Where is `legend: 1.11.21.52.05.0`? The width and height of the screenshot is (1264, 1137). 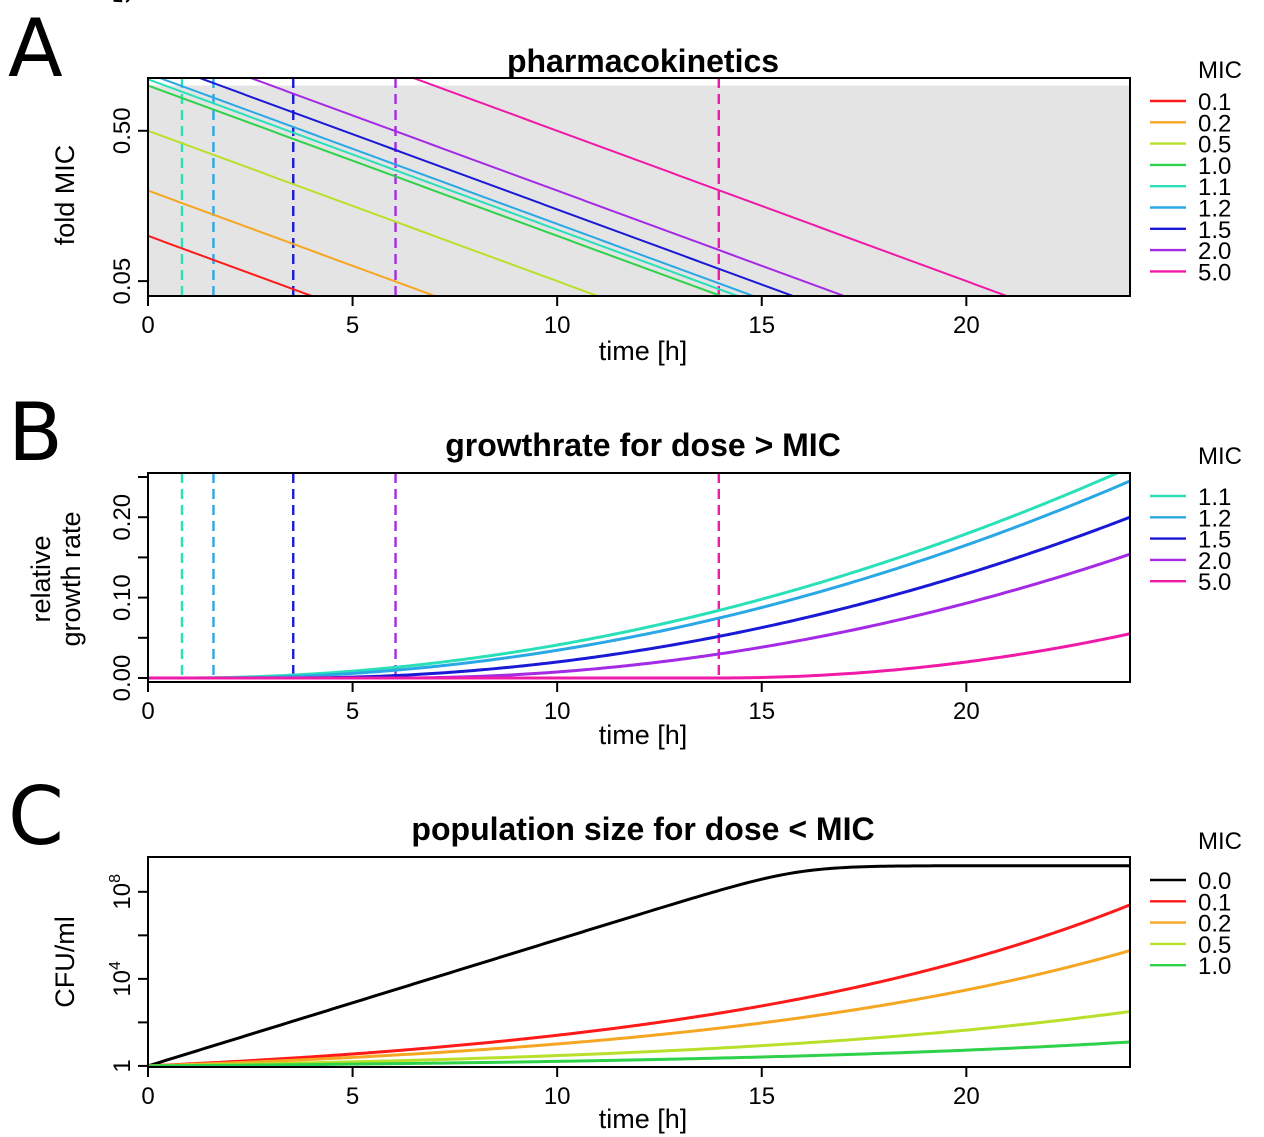 legend: 1.11.21.52.05.0 is located at coordinates (1190, 540).